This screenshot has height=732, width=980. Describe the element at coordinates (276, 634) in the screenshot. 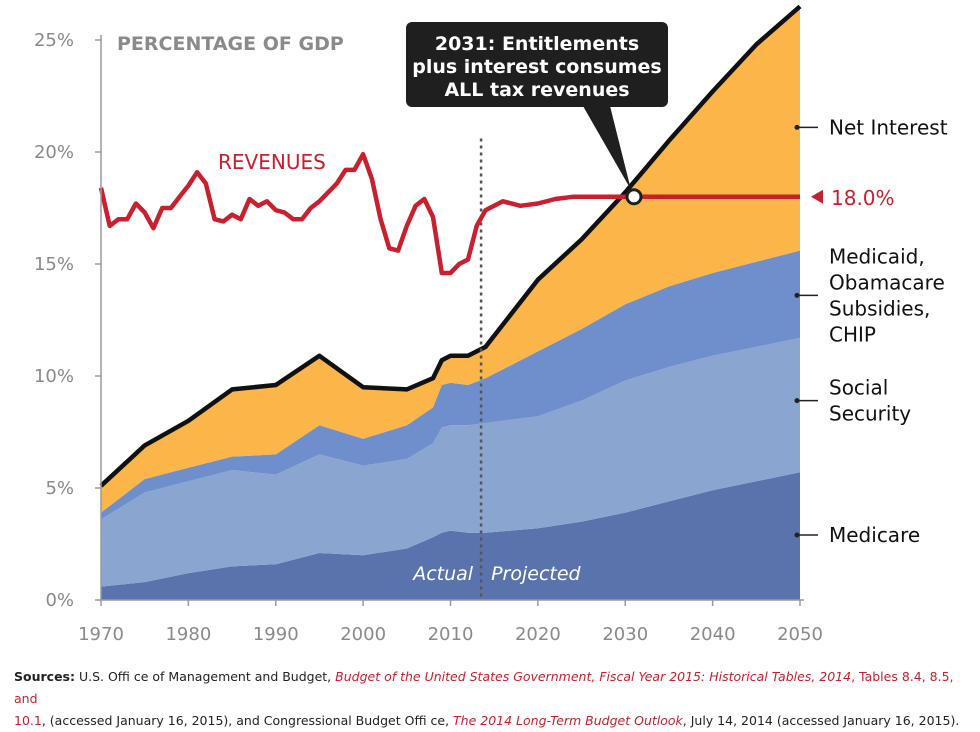

I see `x-tick-label: 1990` at that location.